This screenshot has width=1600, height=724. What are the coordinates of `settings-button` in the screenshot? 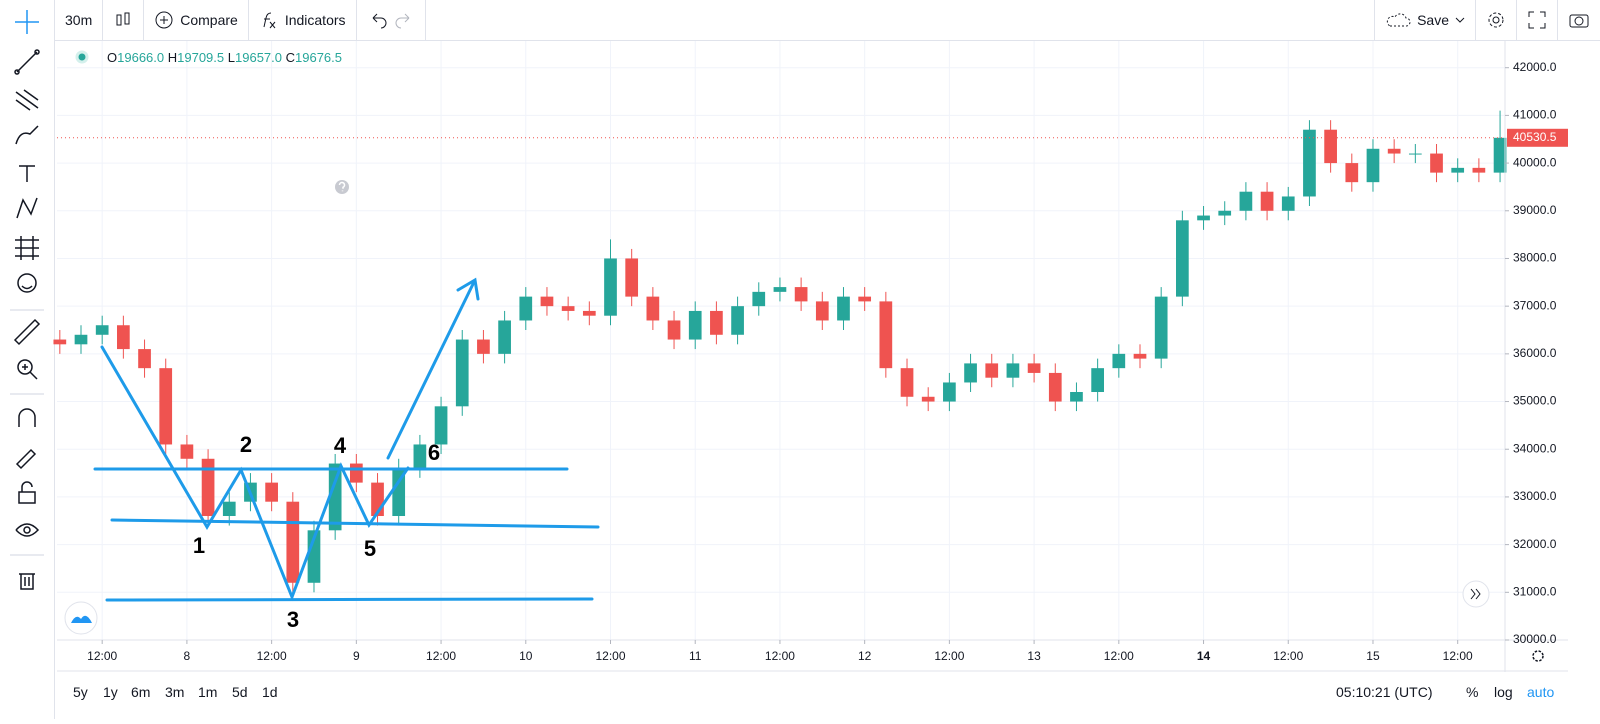 It's located at (1496, 20).